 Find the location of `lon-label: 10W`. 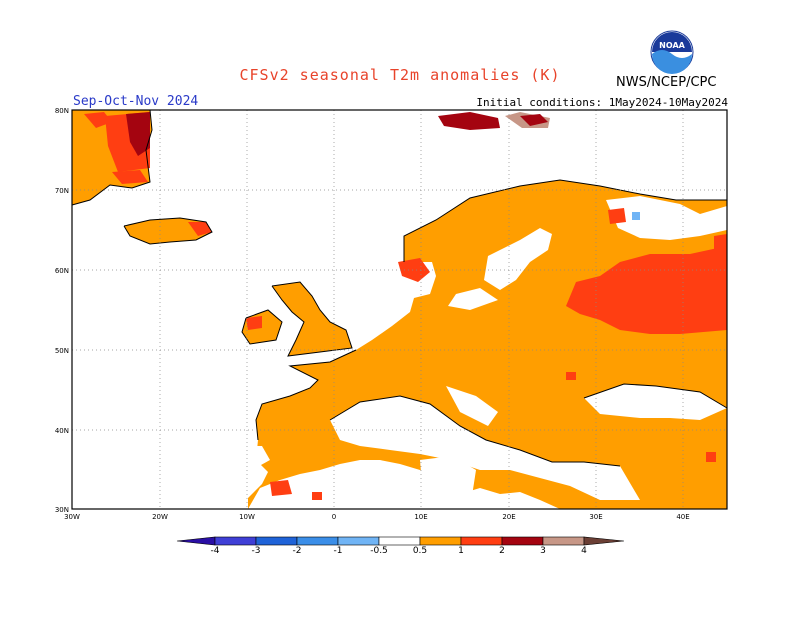

lon-label: 10W is located at coordinates (247, 517).